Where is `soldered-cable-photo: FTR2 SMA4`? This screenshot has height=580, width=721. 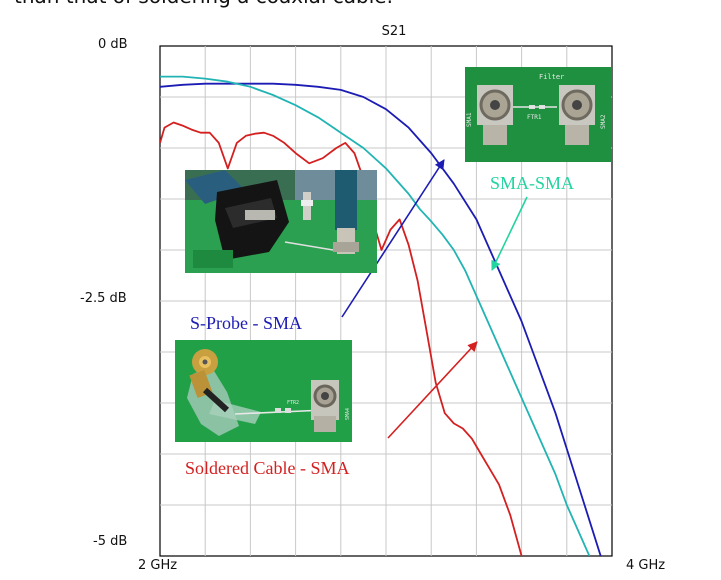 soldered-cable-photo: FTR2 SMA4 is located at coordinates (263, 391).